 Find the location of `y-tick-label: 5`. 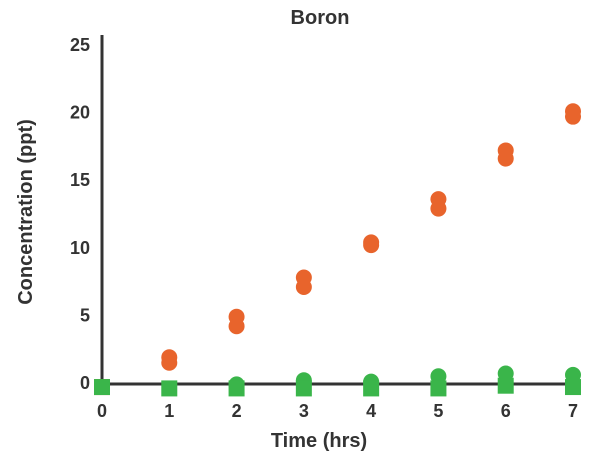

y-tick-label: 5 is located at coordinates (85, 315).